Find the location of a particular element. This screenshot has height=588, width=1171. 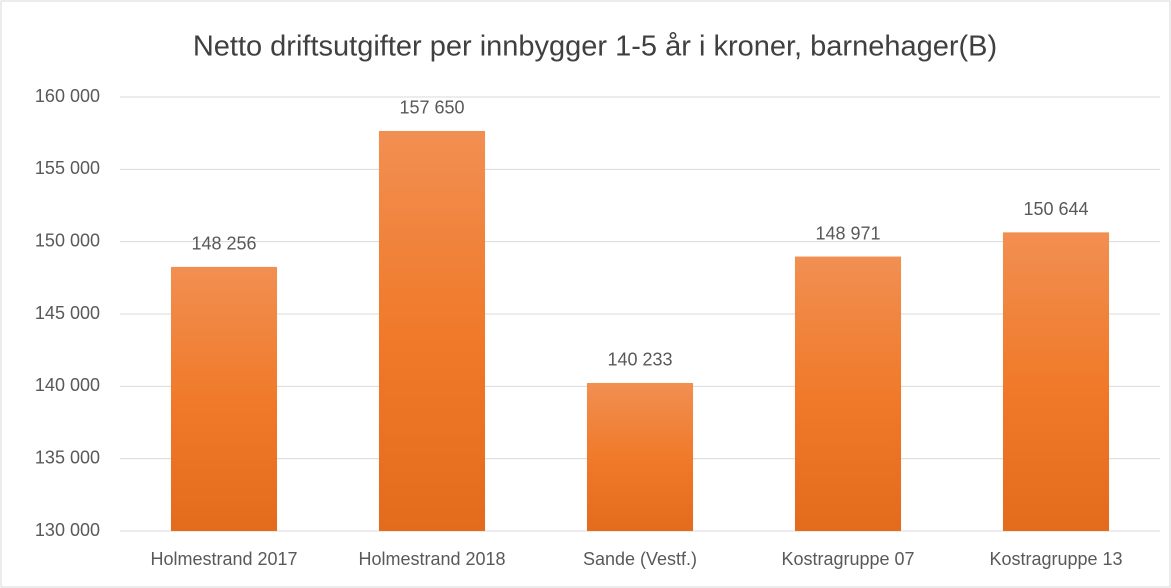

y-tick-label: 150 000 is located at coordinates (67, 240).